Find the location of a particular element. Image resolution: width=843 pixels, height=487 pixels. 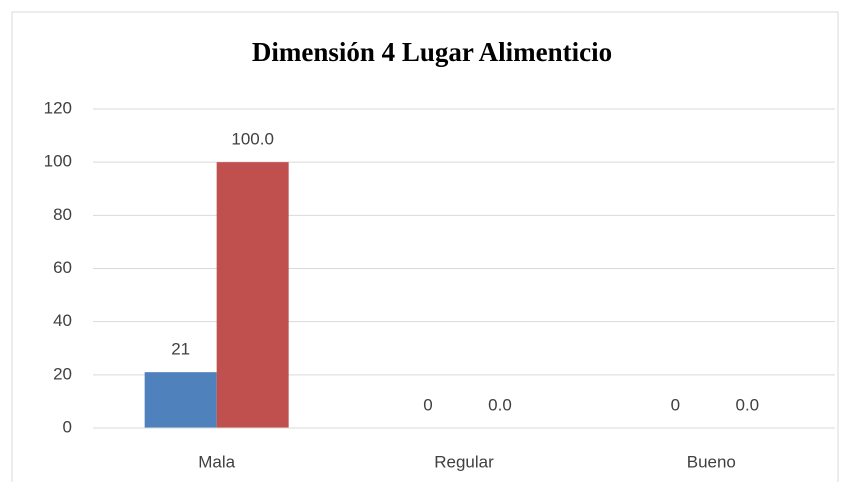

data-label: 100.0 is located at coordinates (252, 139).